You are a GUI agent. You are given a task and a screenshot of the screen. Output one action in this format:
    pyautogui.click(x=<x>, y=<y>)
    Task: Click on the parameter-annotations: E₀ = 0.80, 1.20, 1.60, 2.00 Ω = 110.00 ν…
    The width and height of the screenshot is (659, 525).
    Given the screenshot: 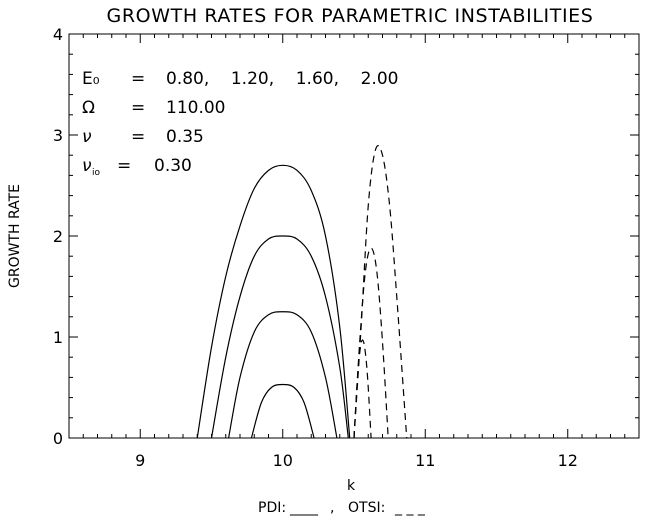 What is the action you would take?
    pyautogui.click(x=240, y=123)
    